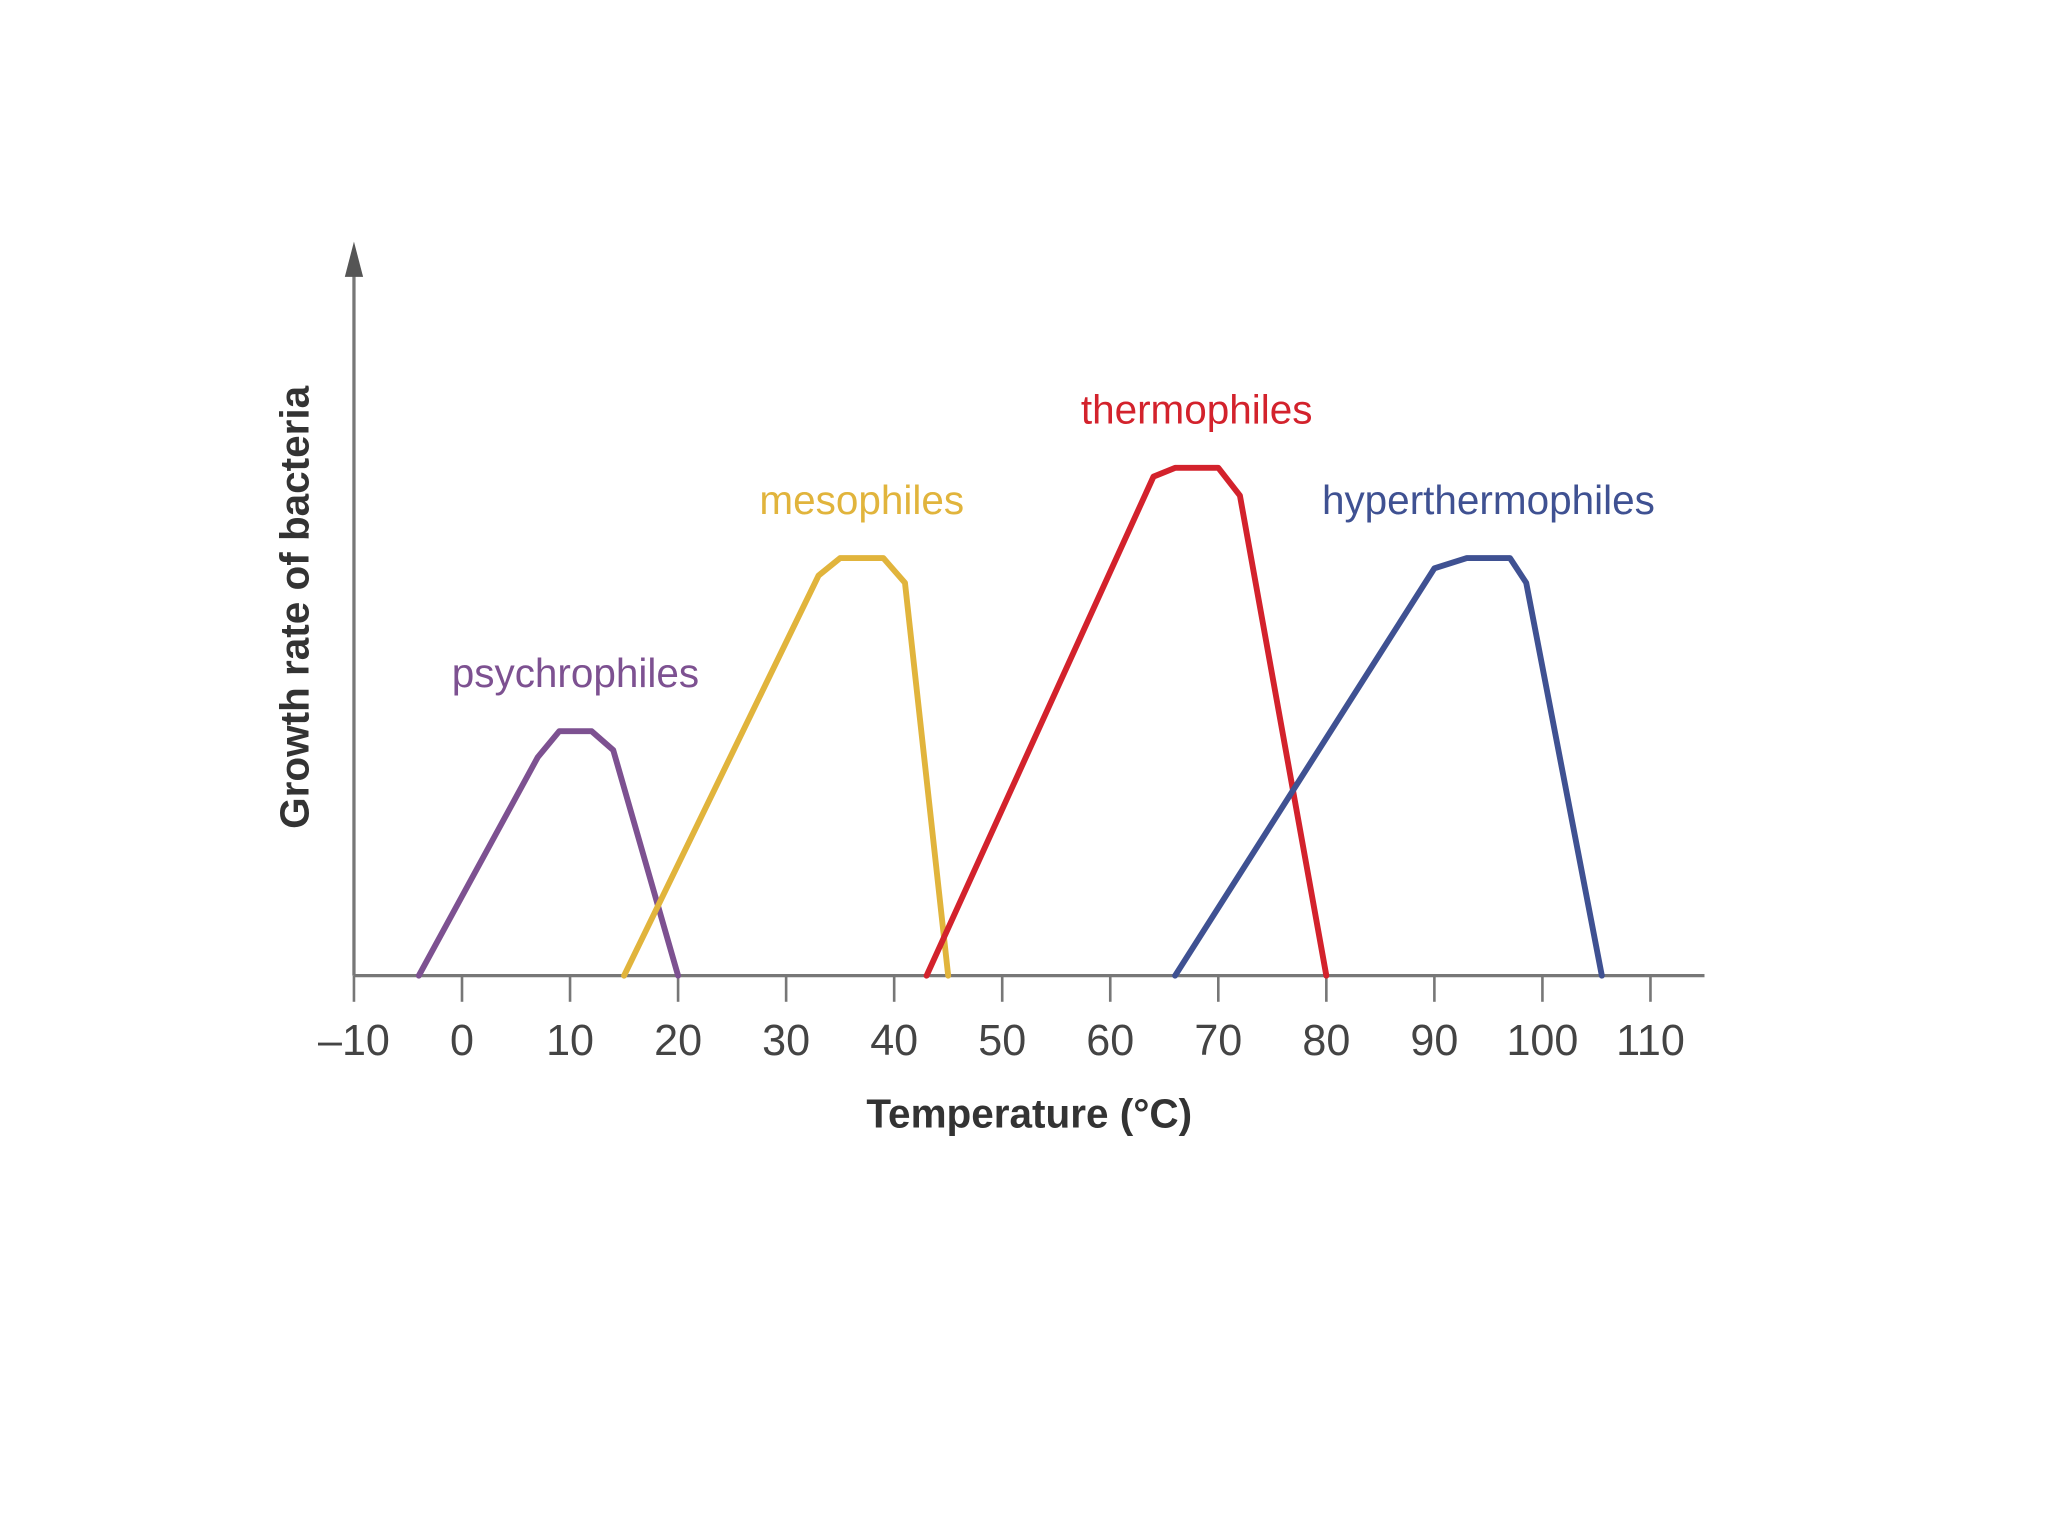 The width and height of the screenshot is (2048, 1536). What do you see at coordinates (1488, 500) in the screenshot?
I see `series-label: hyperthermophiles` at bounding box center [1488, 500].